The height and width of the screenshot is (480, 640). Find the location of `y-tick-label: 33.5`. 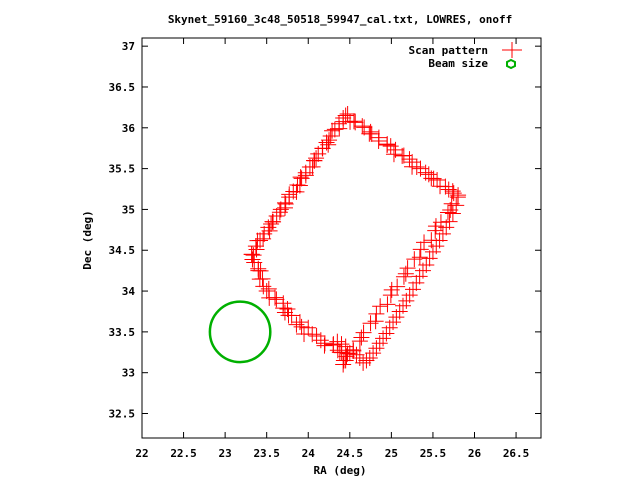

y-tick-label: 33.5 is located at coordinates (122, 332).